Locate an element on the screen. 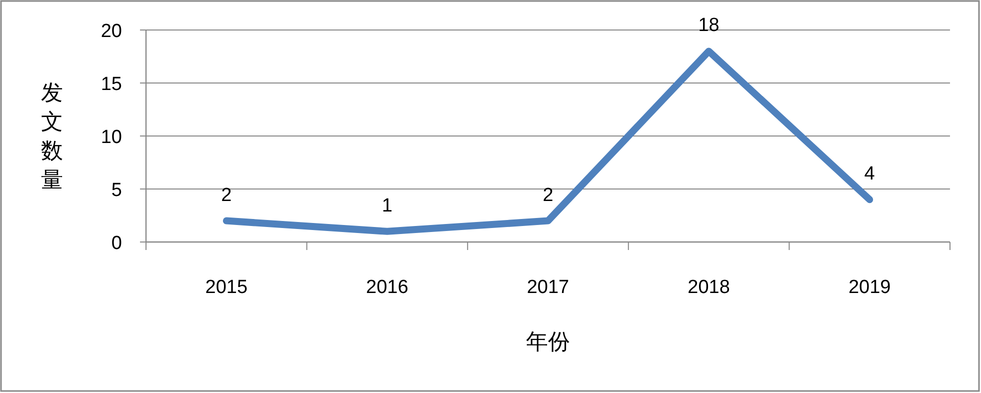 The width and height of the screenshot is (981, 393). y-tick-label: 5 is located at coordinates (116, 190).